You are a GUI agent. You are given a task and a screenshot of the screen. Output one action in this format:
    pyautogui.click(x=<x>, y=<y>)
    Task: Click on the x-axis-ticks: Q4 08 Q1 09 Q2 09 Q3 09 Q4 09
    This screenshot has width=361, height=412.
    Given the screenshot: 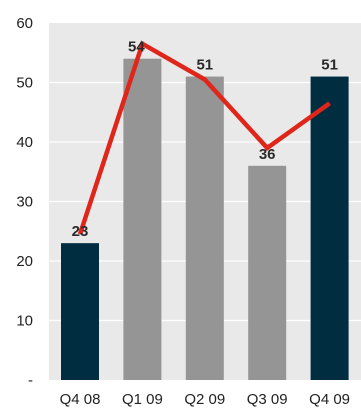 What is the action you would take?
    pyautogui.click(x=205, y=399)
    